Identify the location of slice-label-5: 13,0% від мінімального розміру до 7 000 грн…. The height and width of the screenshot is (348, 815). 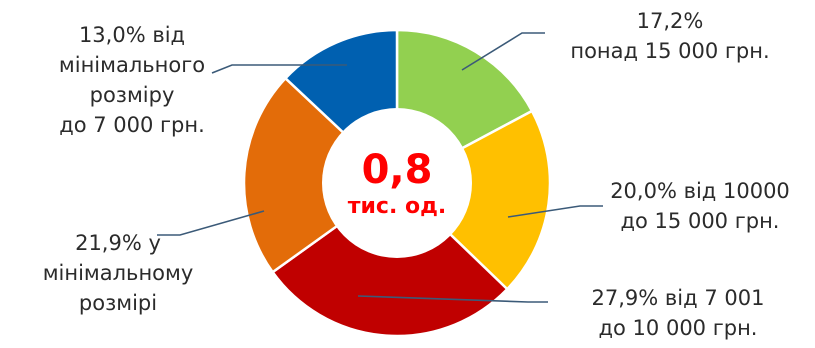
(132, 80).